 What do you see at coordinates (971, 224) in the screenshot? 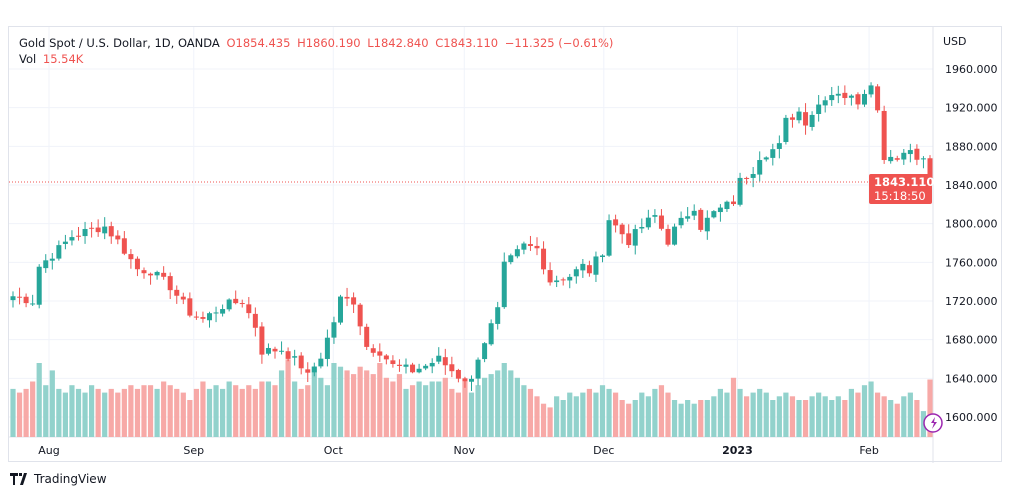
I see `price-tick-label: 1800.000` at bounding box center [971, 224].